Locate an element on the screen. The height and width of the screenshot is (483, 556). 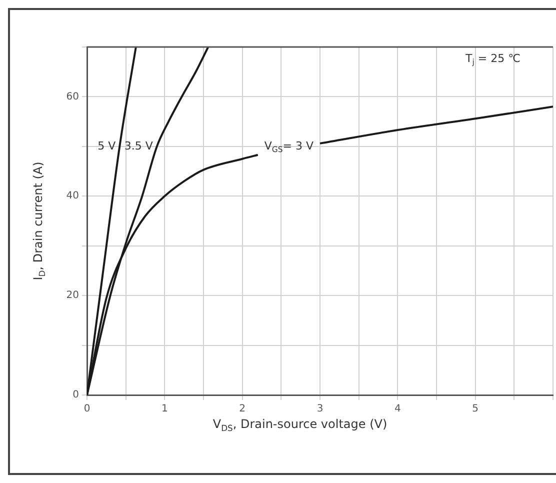
x-tick-label: 0 is located at coordinates (87, 409).